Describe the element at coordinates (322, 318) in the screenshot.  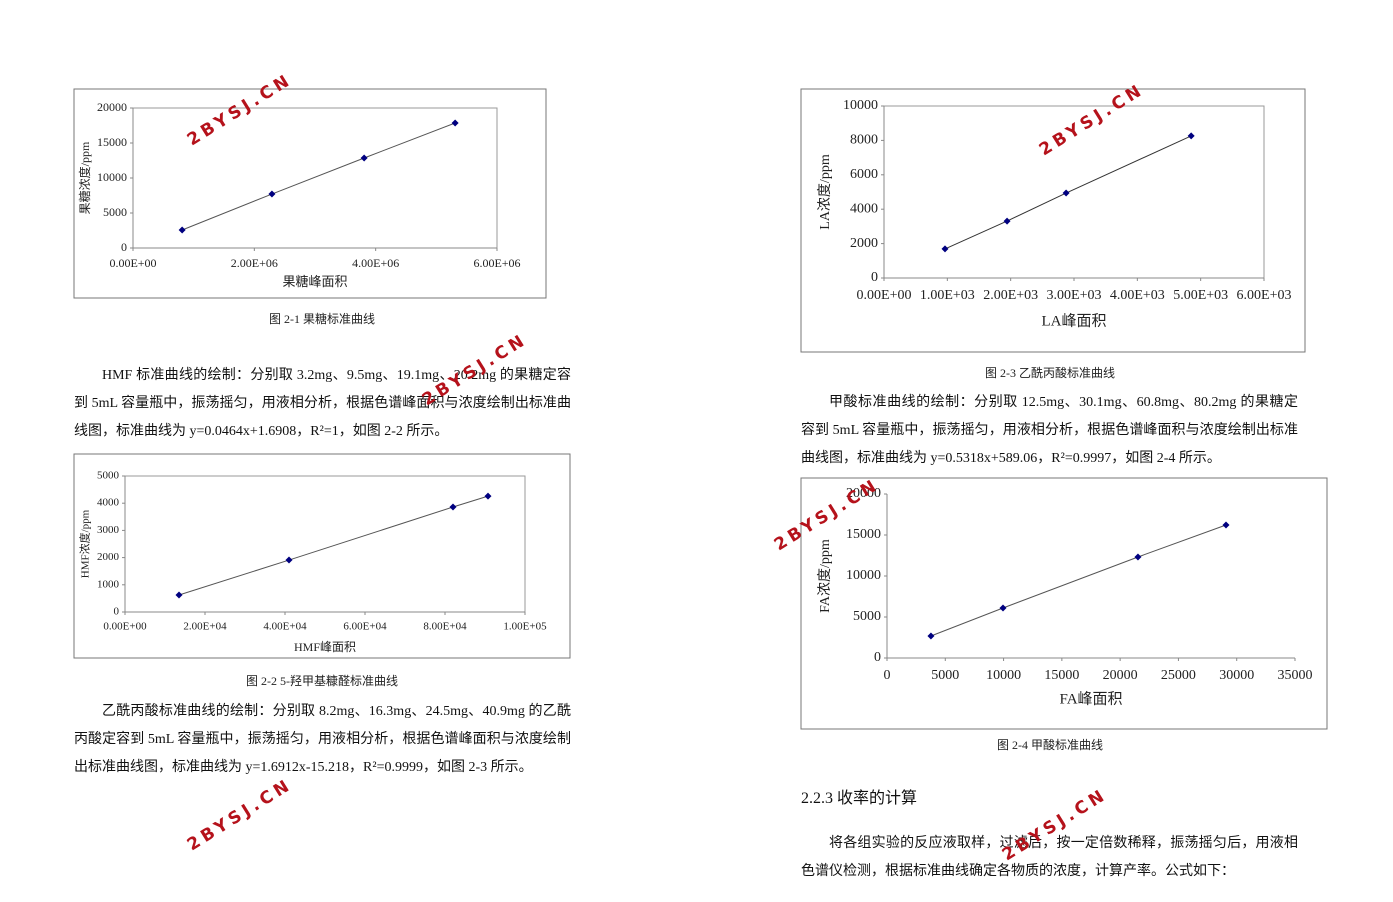
I see `caption: 图 2-1 果糖标准曲线` at that location.